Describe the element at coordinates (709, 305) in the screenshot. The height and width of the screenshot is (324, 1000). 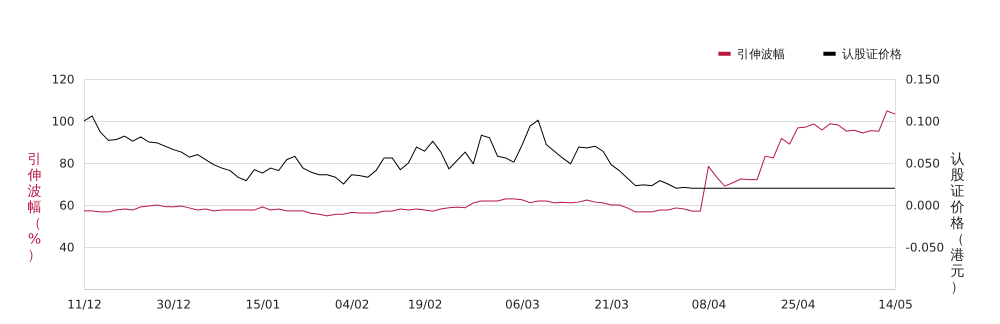
I see `x-tick-label: 08/04` at that location.